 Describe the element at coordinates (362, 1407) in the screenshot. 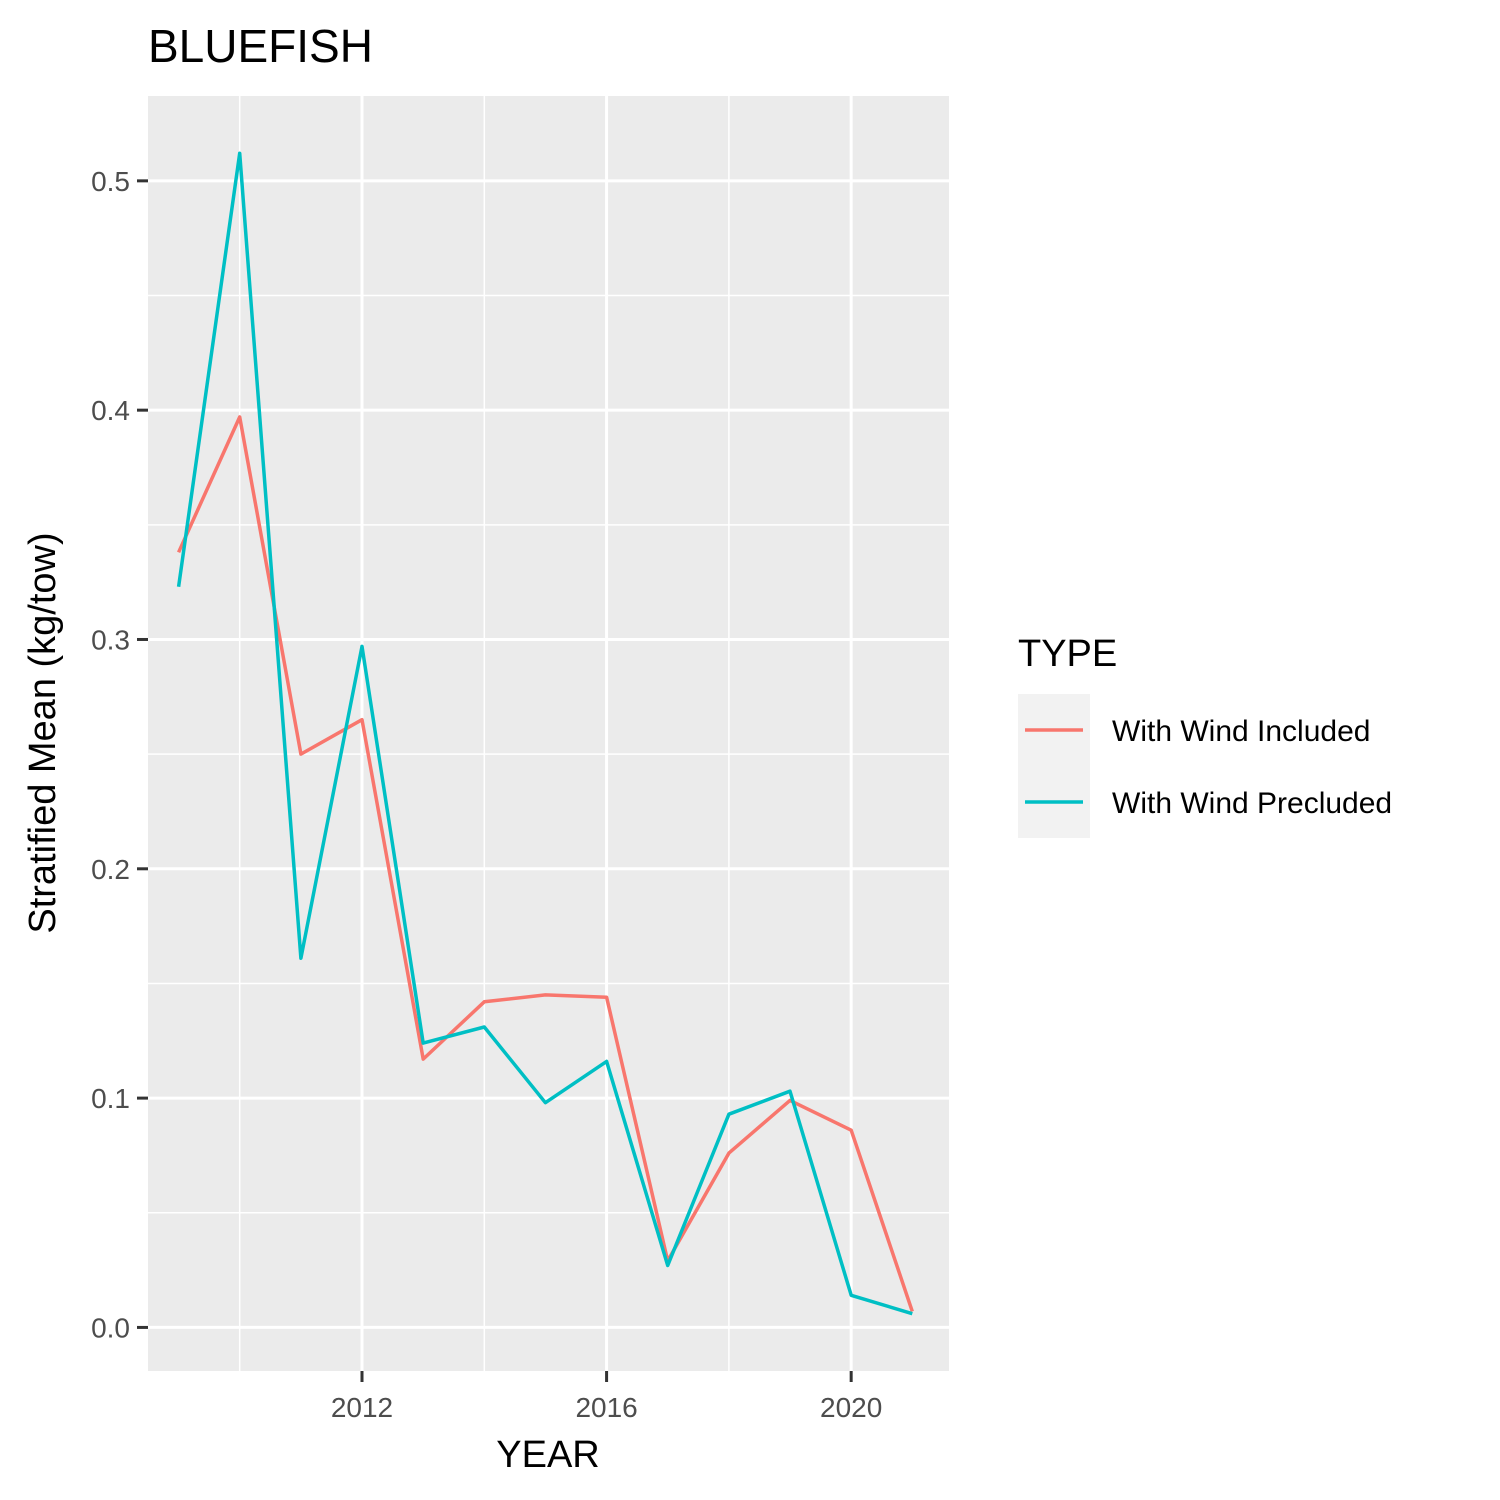

I see `x-tick-label-0: 2012` at that location.